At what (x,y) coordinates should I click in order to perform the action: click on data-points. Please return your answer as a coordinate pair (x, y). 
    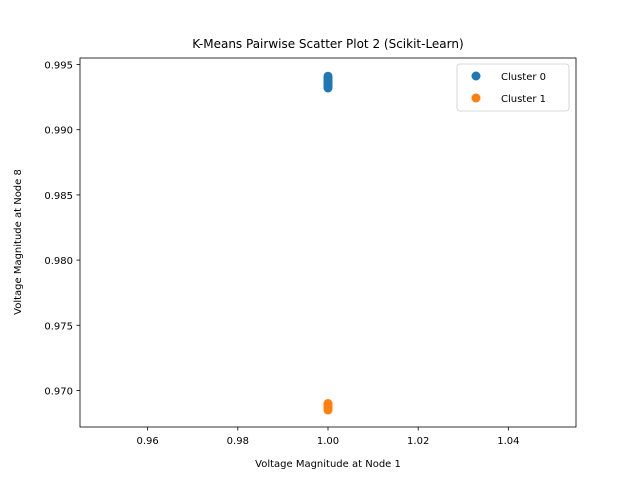
    Looking at the image, I should click on (328, 243).